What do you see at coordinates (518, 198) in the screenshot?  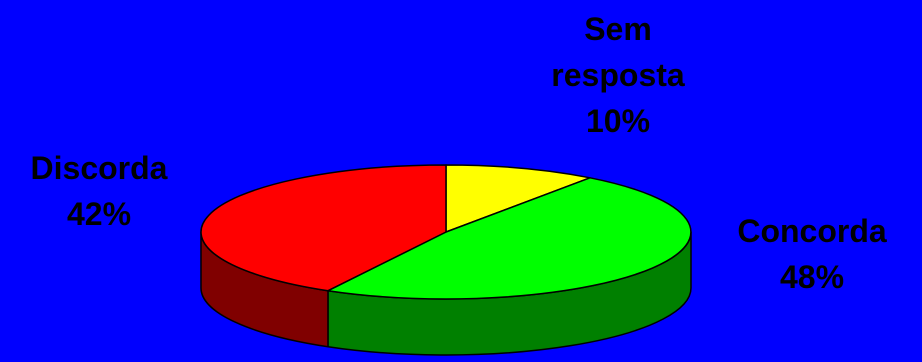 I see `pie-slice-sem-resposta` at bounding box center [518, 198].